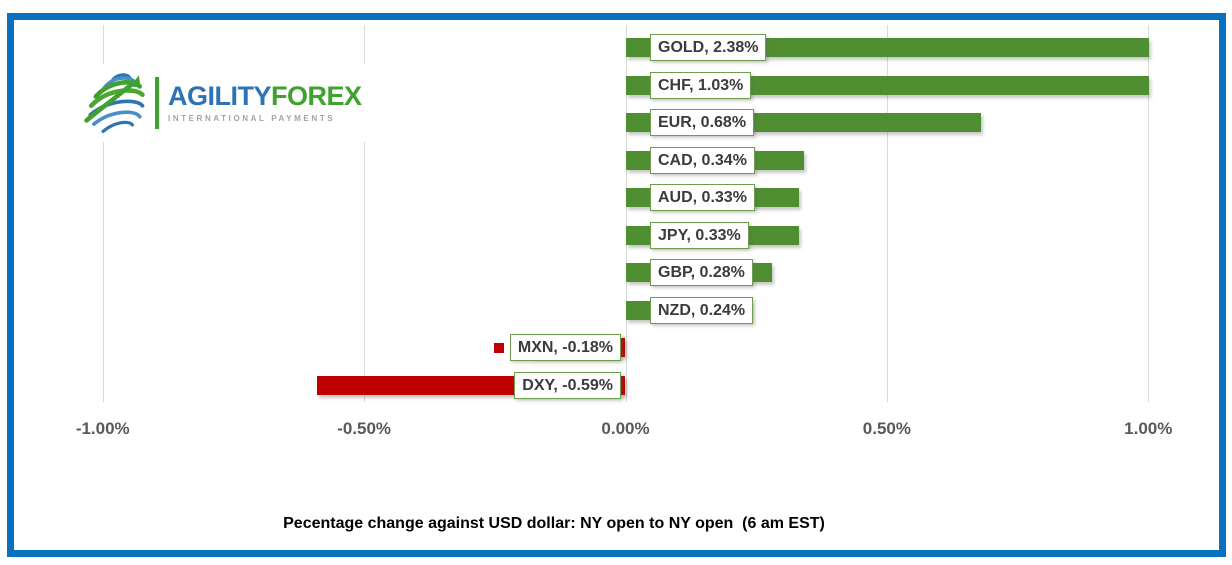  What do you see at coordinates (699, 235) in the screenshot?
I see `bar-label-jpy: JPY, 0.33%` at bounding box center [699, 235].